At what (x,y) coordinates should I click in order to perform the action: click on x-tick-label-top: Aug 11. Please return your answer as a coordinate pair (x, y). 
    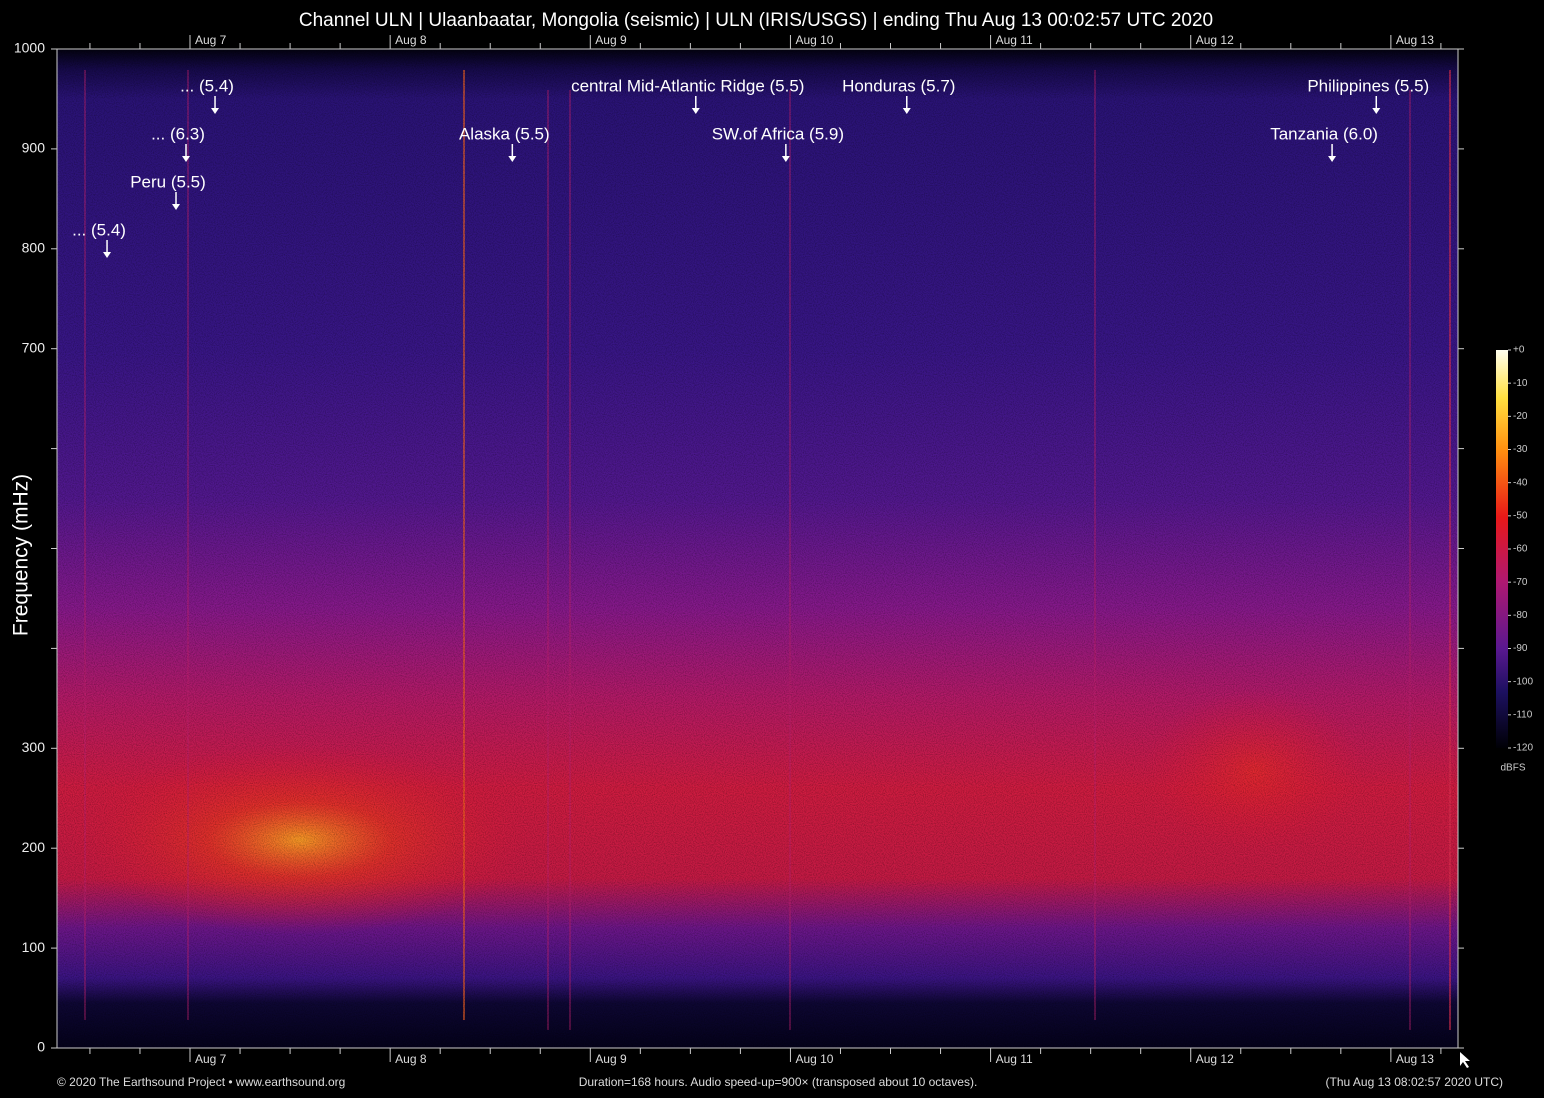
    Looking at the image, I should click on (1014, 40).